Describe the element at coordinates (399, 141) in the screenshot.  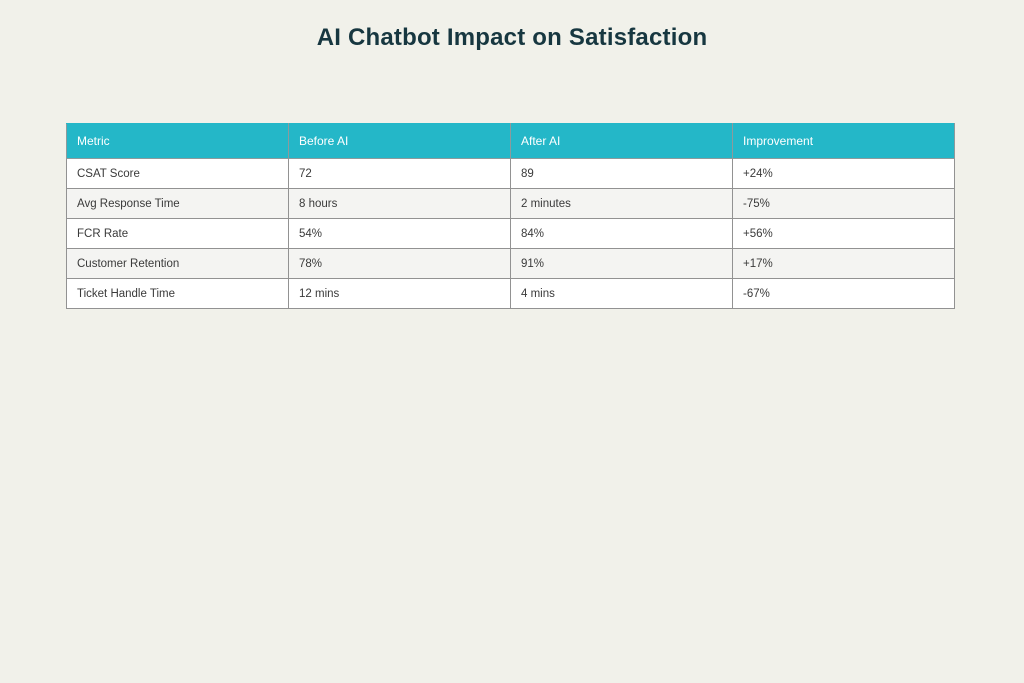
I see `header-cell: Before AI` at that location.